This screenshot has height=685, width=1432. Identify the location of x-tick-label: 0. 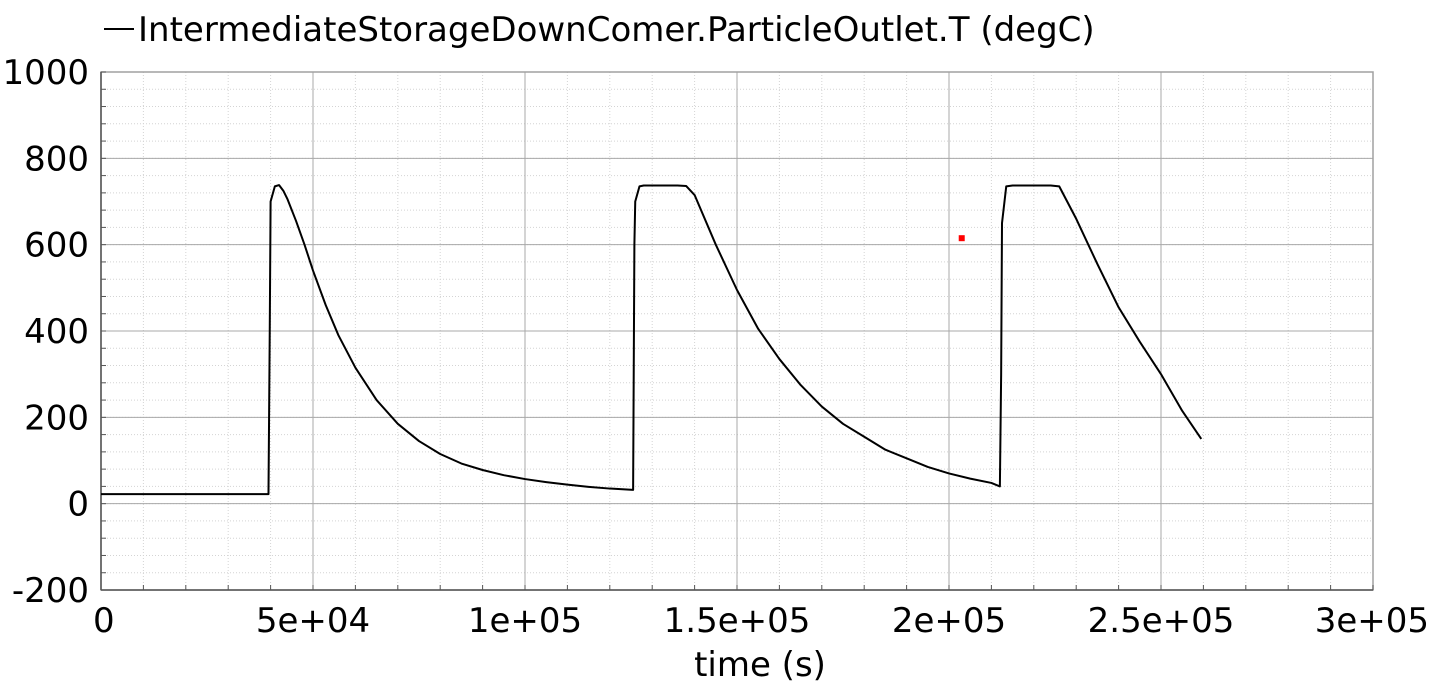
(104, 621).